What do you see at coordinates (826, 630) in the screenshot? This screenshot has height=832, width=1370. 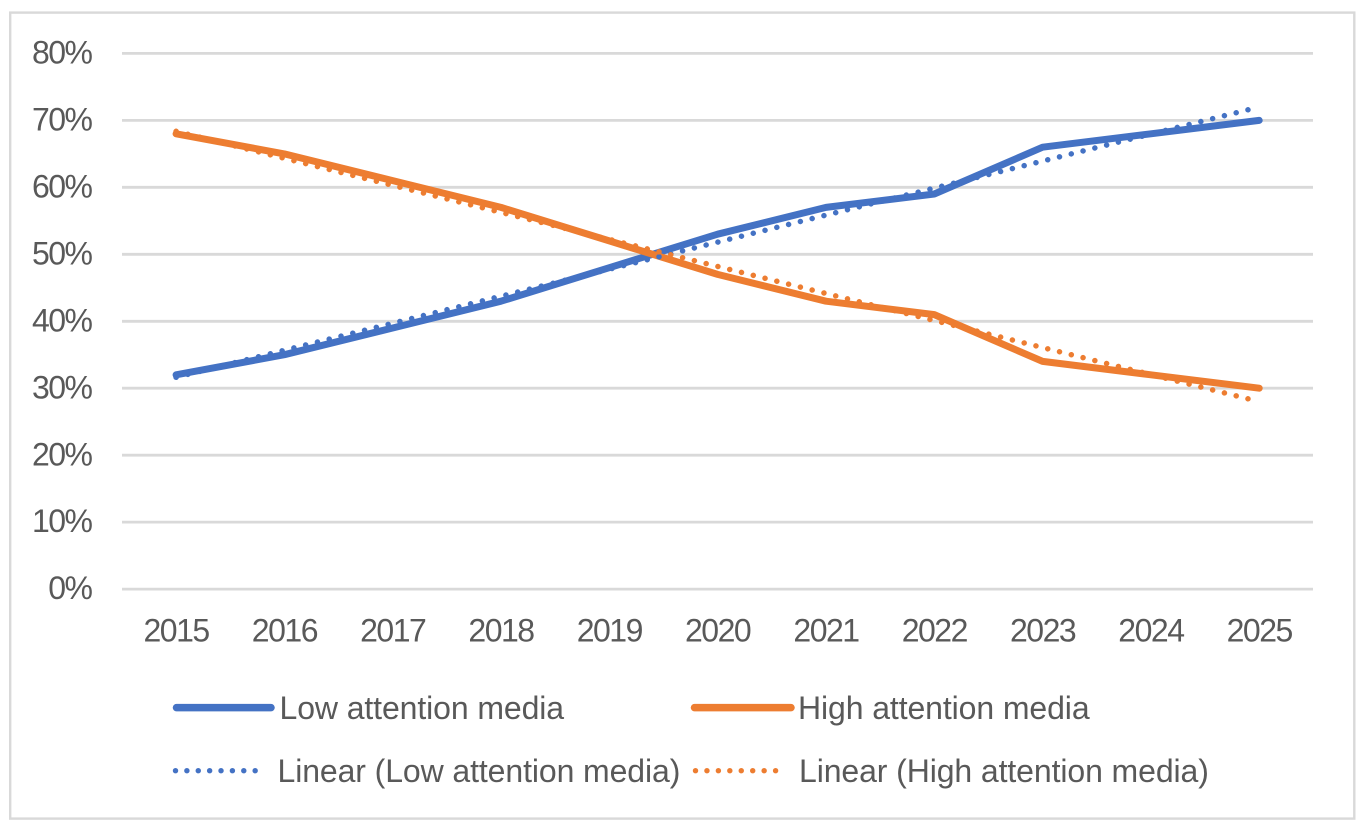 I see `svg-text: 2021` at bounding box center [826, 630].